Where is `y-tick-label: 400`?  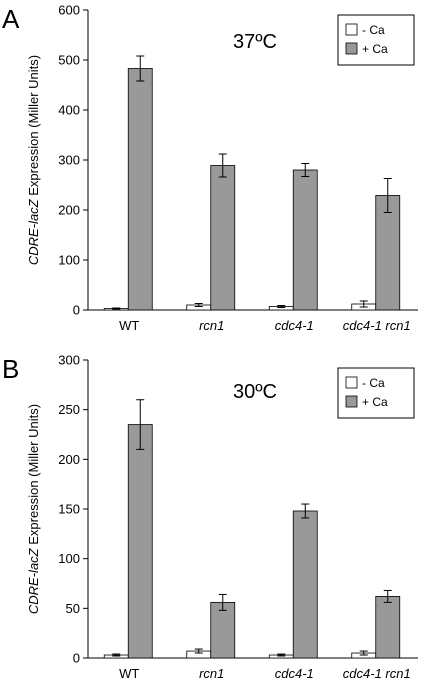 y-tick-label: 400 is located at coordinates (69, 110).